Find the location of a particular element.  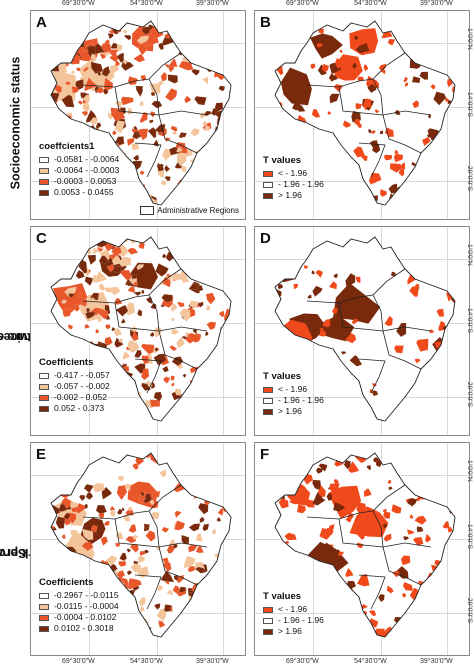

panel-letter: D is located at coordinates (265, 238).